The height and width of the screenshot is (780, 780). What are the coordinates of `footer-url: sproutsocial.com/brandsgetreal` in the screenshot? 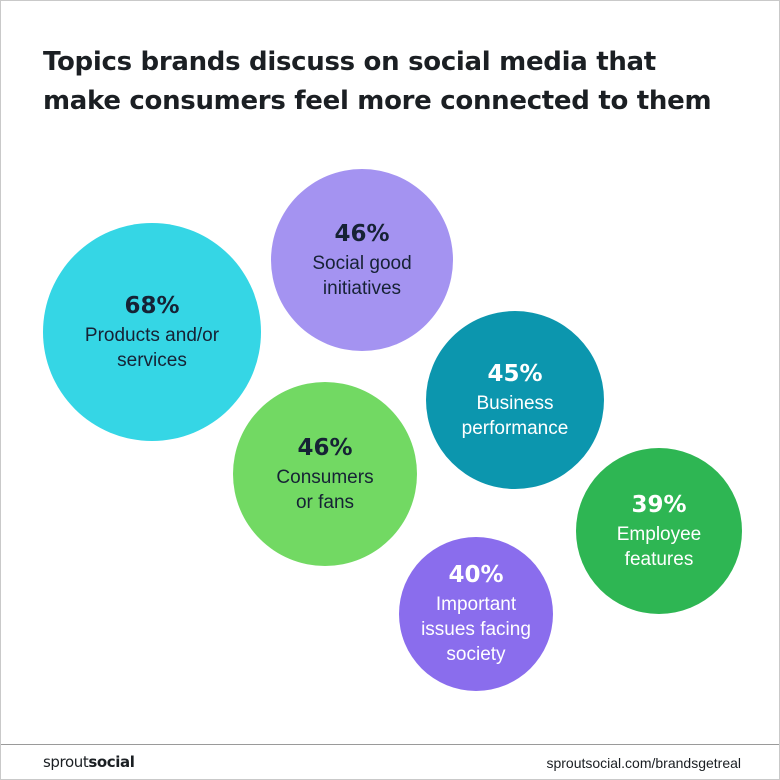 It's located at (643, 763).